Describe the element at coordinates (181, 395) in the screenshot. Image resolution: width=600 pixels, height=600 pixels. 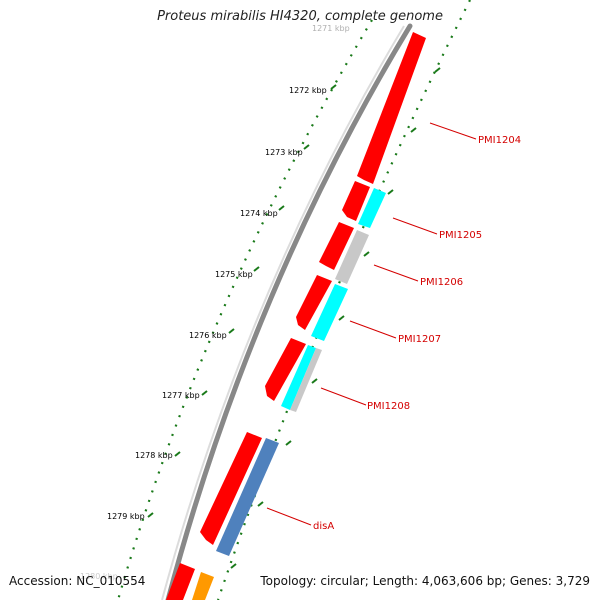
I see `ruler-label: 1277 kbp` at that location.